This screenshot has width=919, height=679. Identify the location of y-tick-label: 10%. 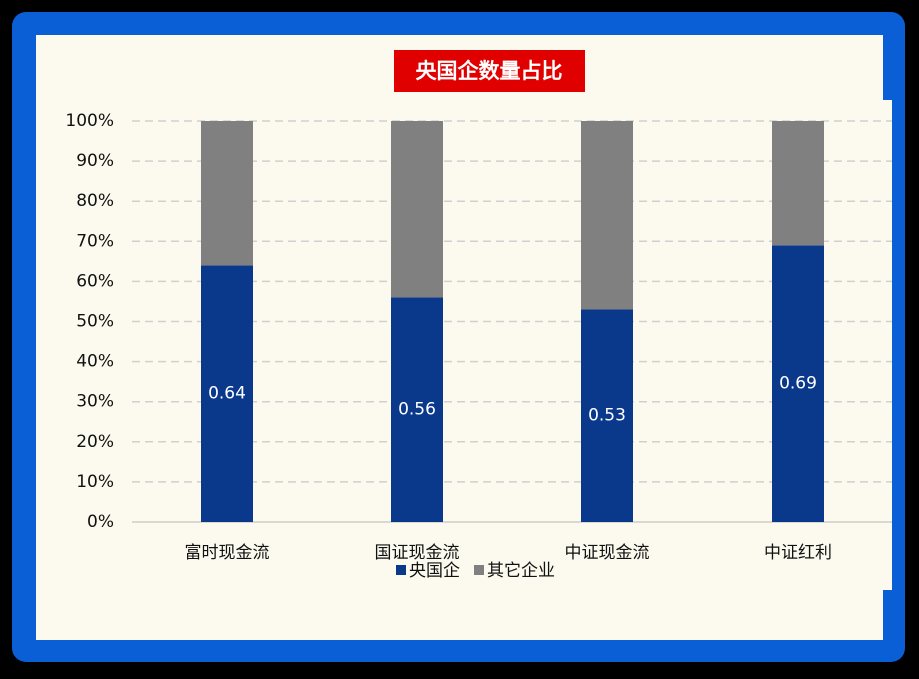
(95, 482).